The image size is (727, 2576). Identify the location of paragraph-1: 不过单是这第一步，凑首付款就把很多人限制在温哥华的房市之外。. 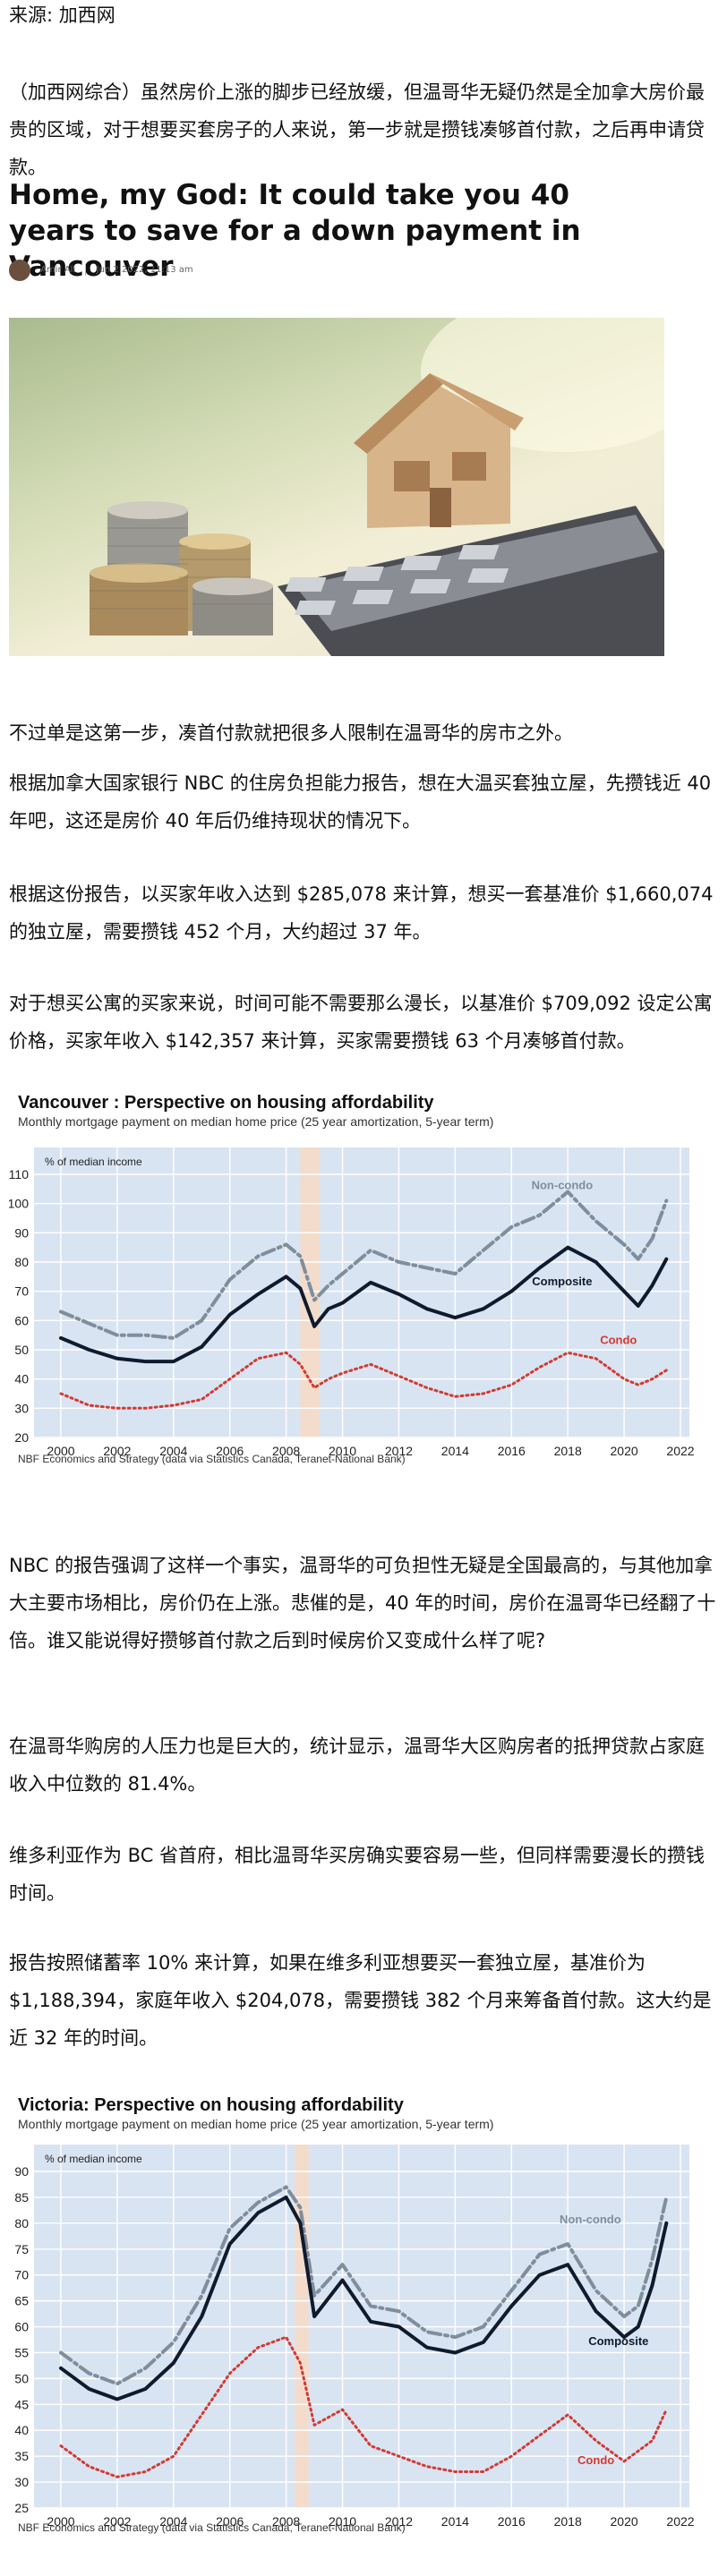
(291, 733).